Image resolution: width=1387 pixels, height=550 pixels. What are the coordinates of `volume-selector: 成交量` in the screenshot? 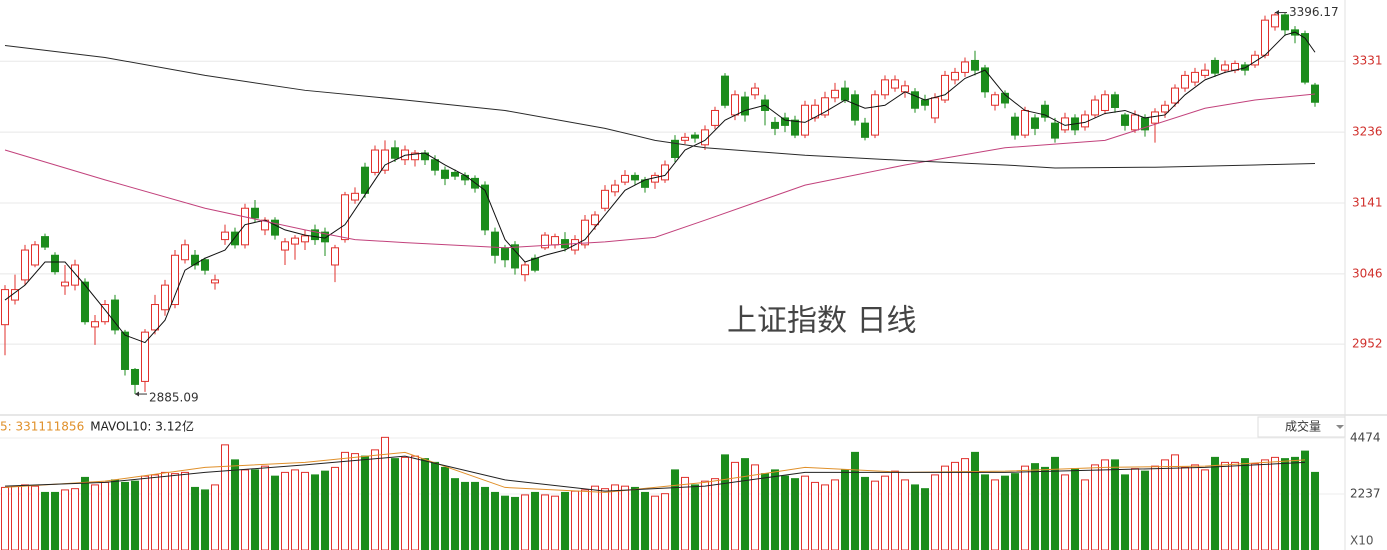 It's located at (1301, 427).